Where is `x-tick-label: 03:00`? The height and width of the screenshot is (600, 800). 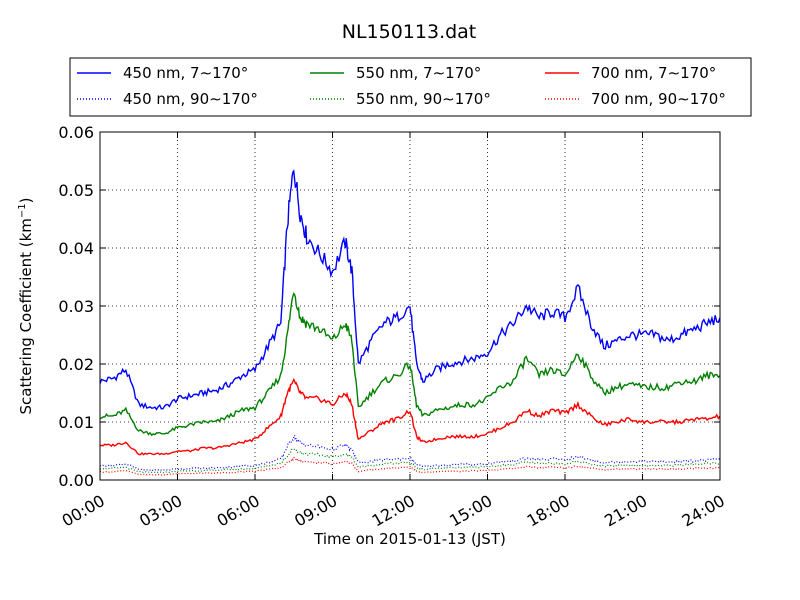 x-tick-label: 03:00 is located at coordinates (160, 511).